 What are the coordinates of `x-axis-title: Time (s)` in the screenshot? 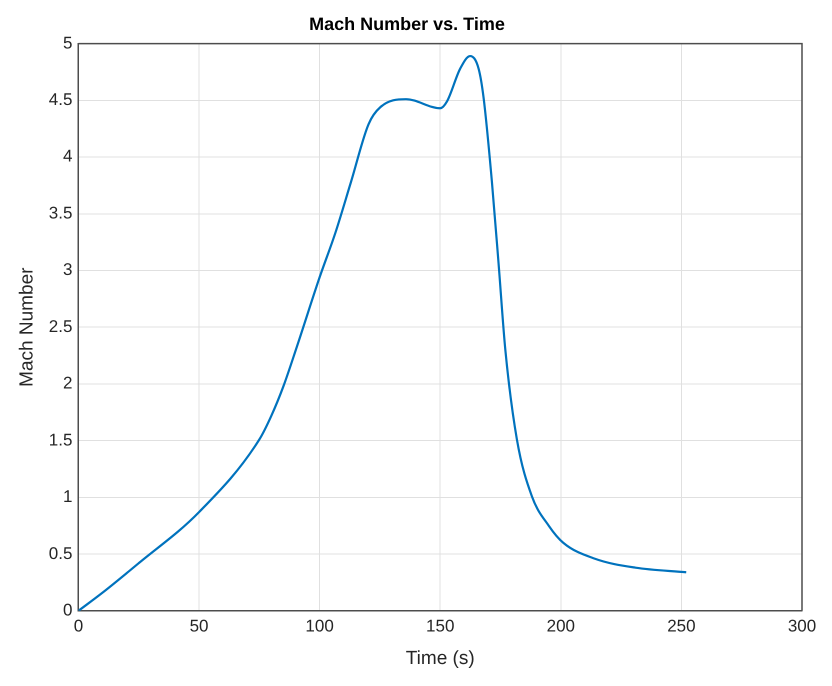 It's located at (440, 658).